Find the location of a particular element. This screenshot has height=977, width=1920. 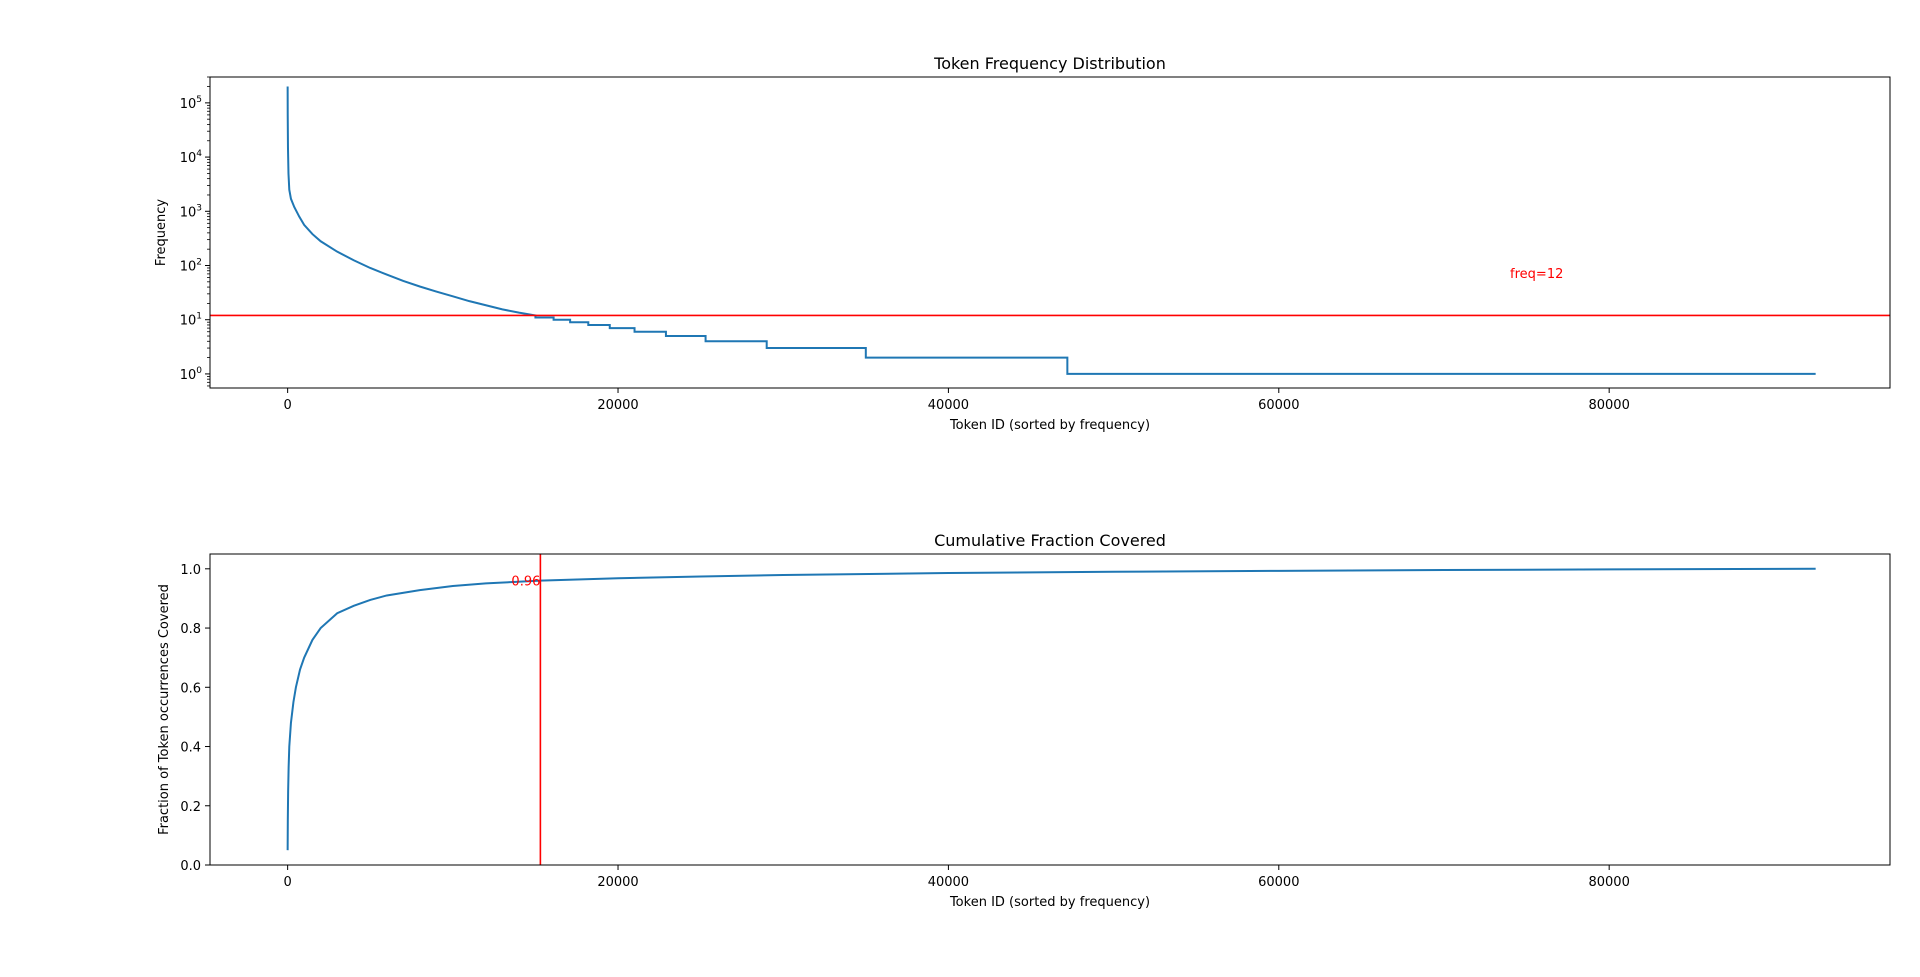

y-tick-label: 0.2 is located at coordinates (190, 807).